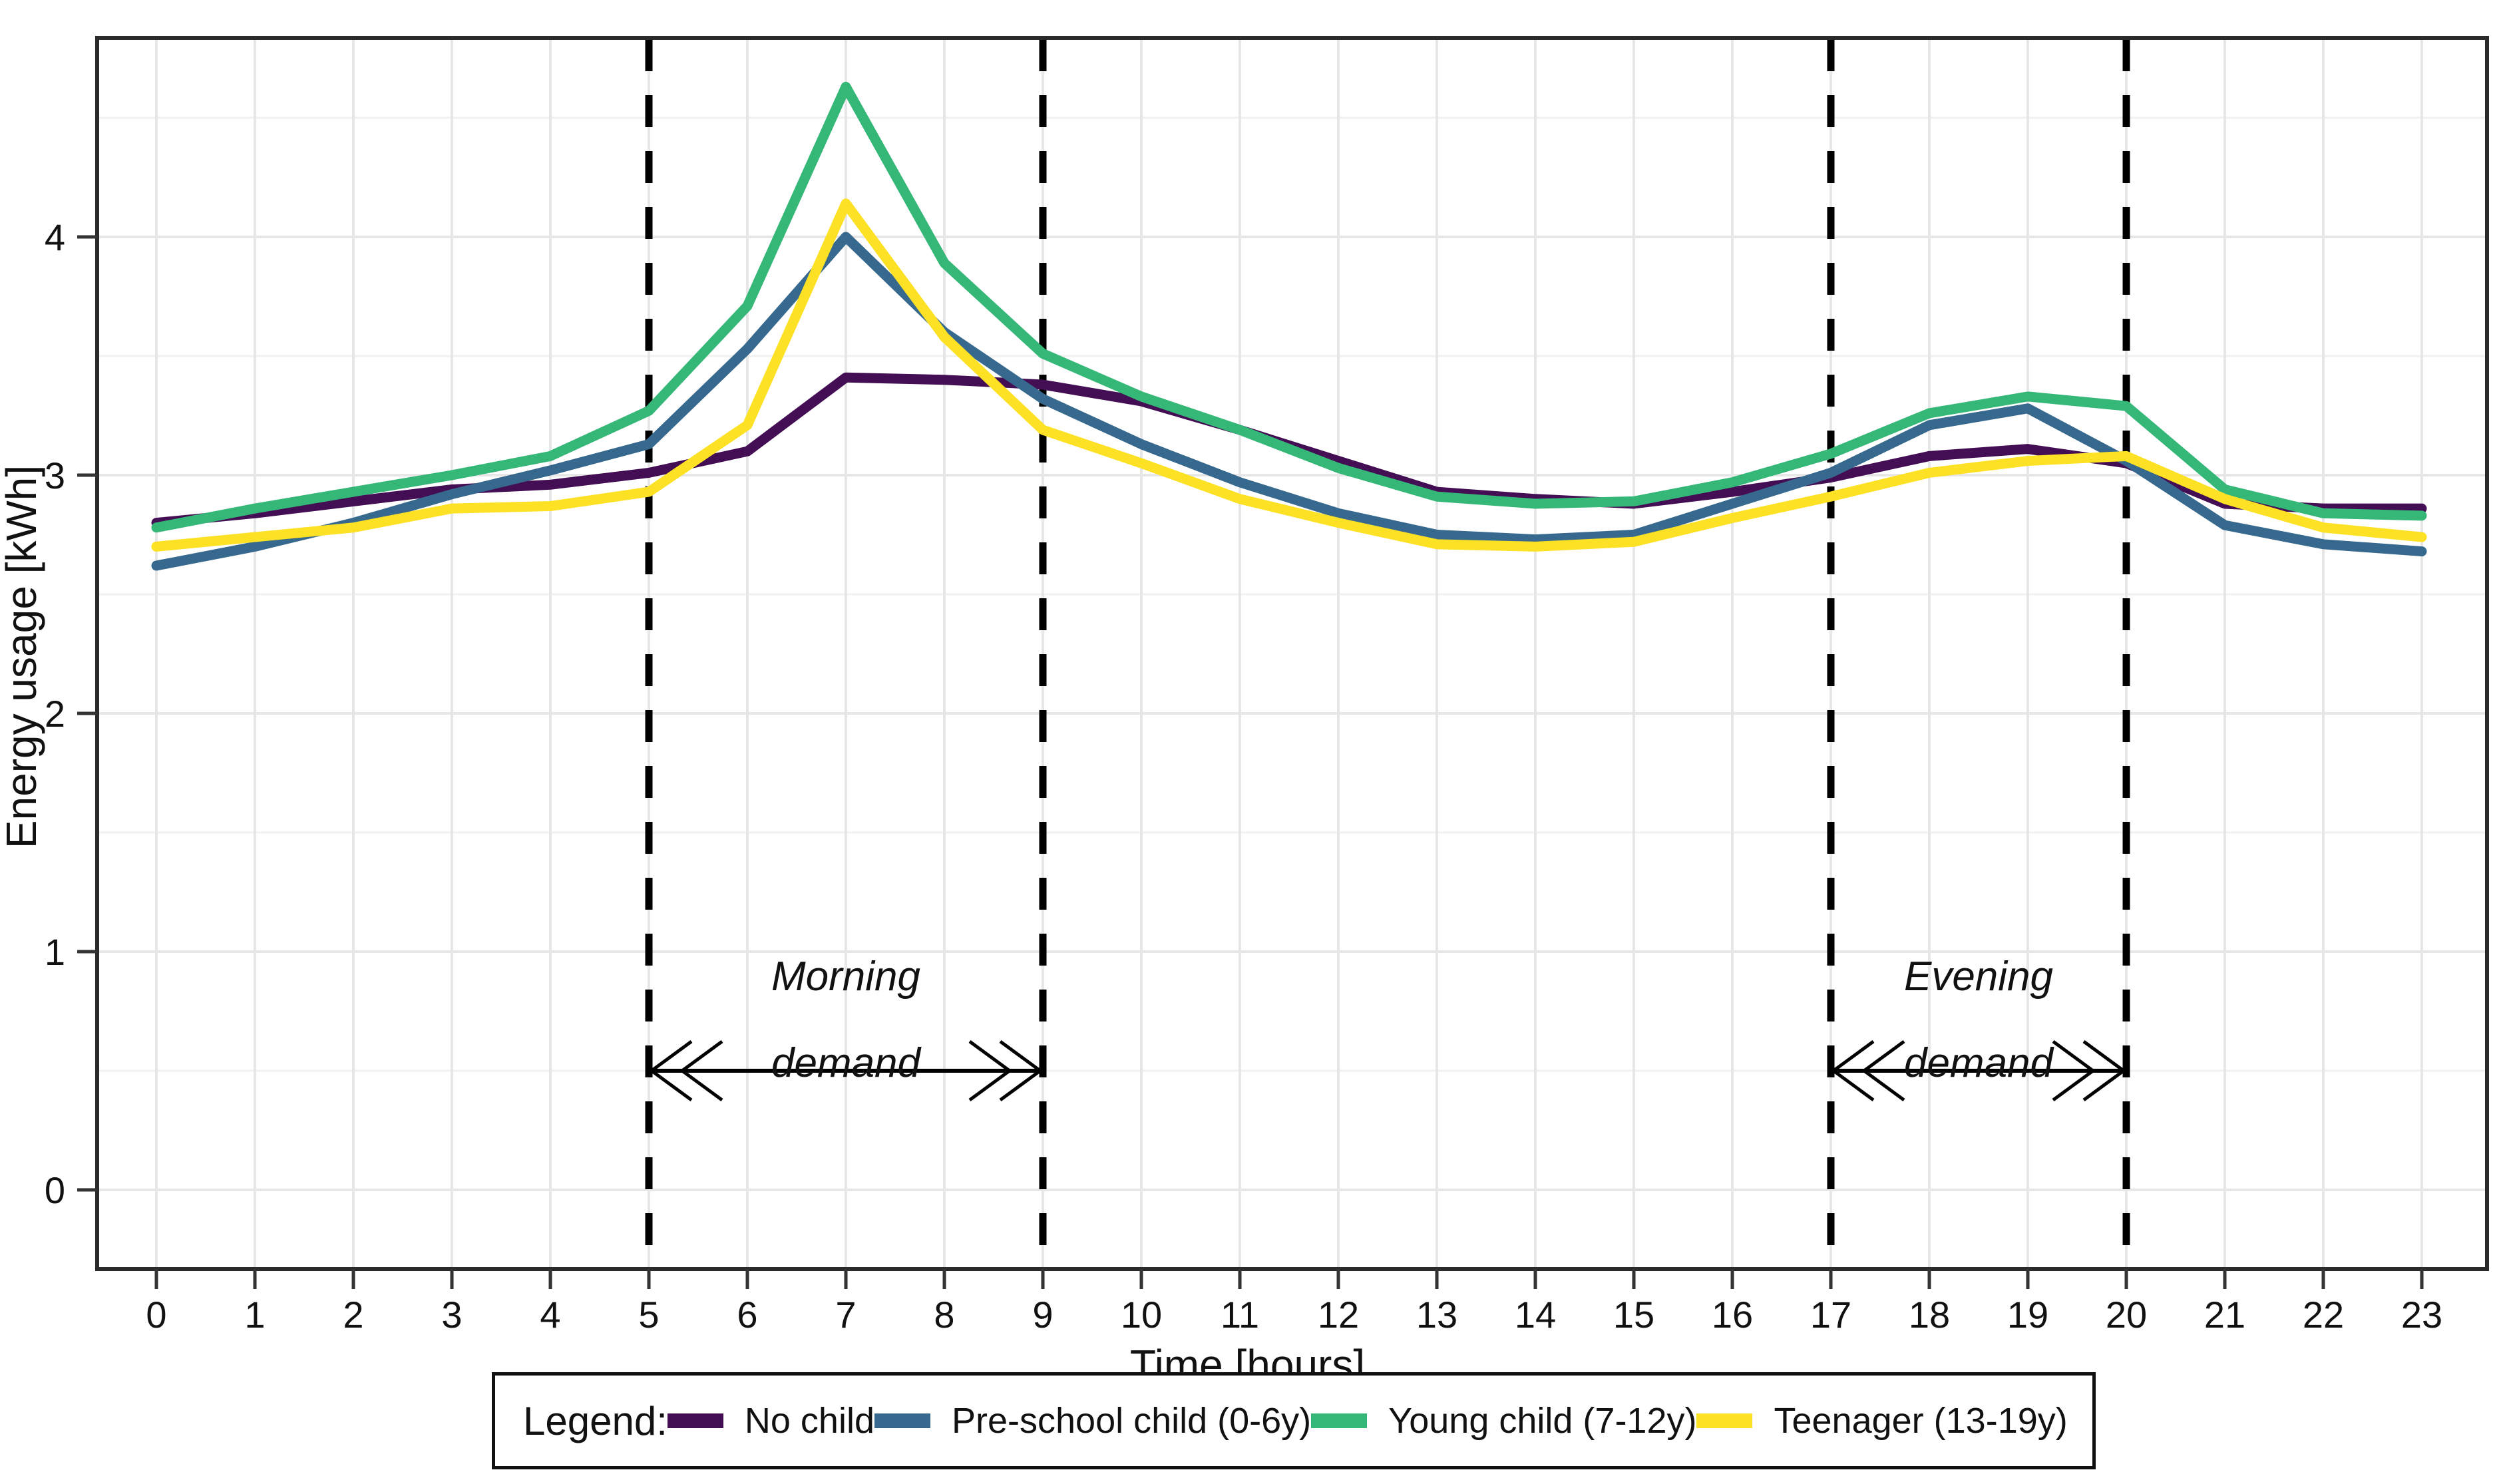 This screenshot has height=1484, width=2495. Describe the element at coordinates (1535, 1315) in the screenshot. I see `x-tick-label: 14` at that location.